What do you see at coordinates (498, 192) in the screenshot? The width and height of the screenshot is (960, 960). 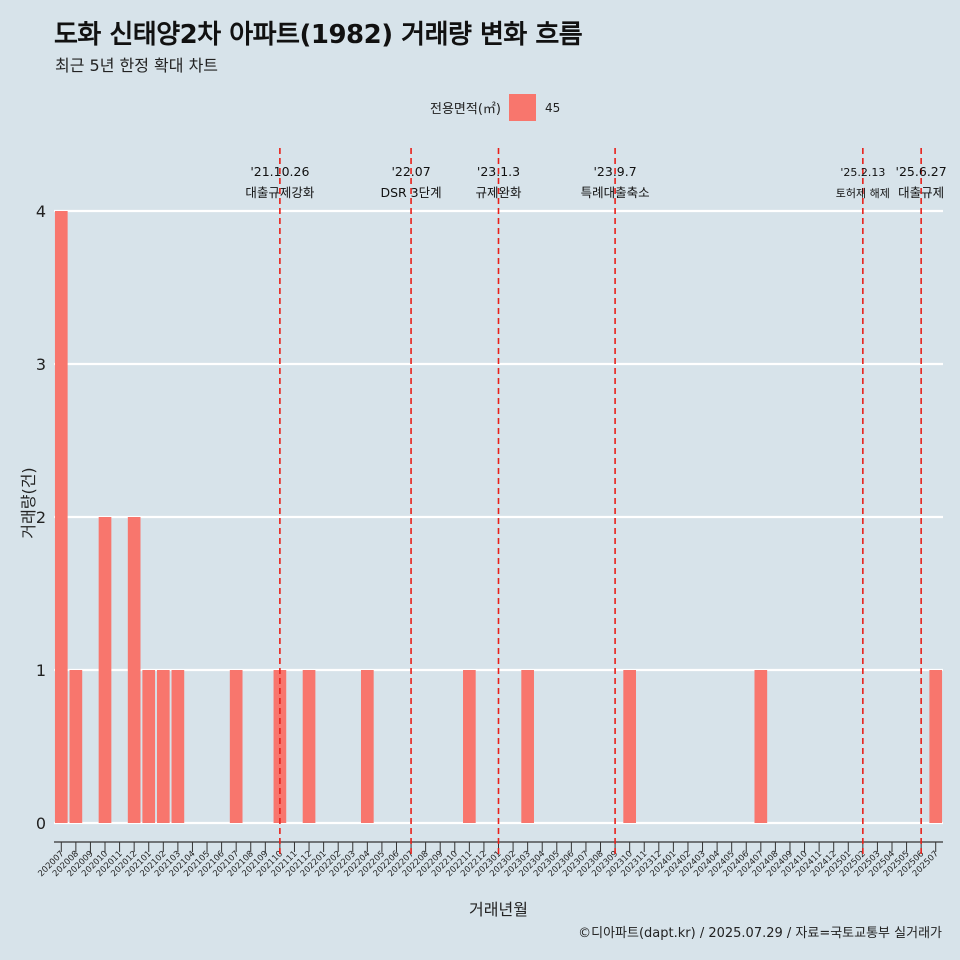 I see `event-label: 규제완화` at bounding box center [498, 192].